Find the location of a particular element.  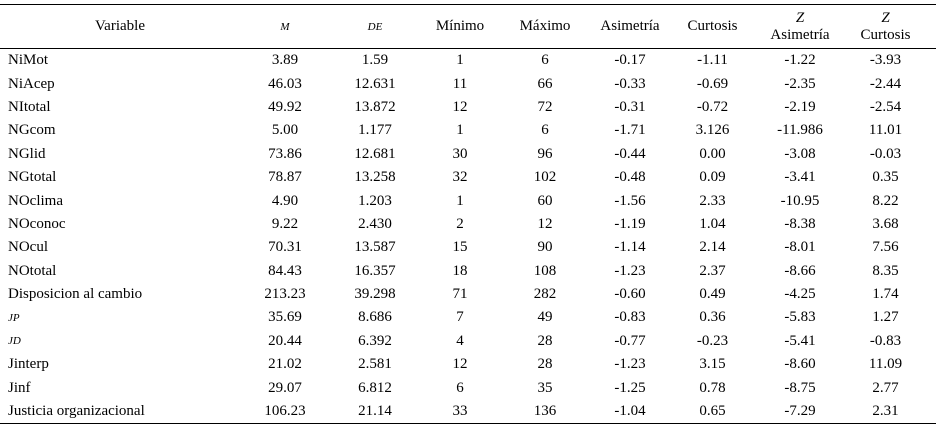

value-cell: 49 is located at coordinates (545, 317).